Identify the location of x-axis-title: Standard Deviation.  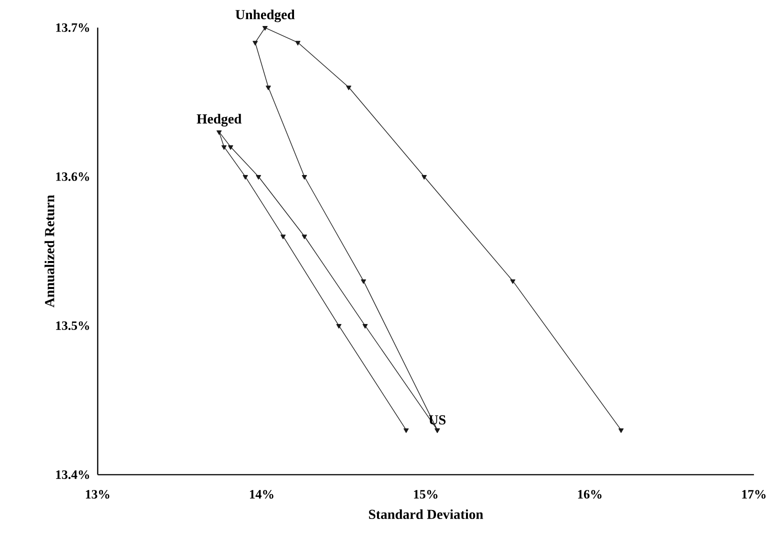
(426, 514).